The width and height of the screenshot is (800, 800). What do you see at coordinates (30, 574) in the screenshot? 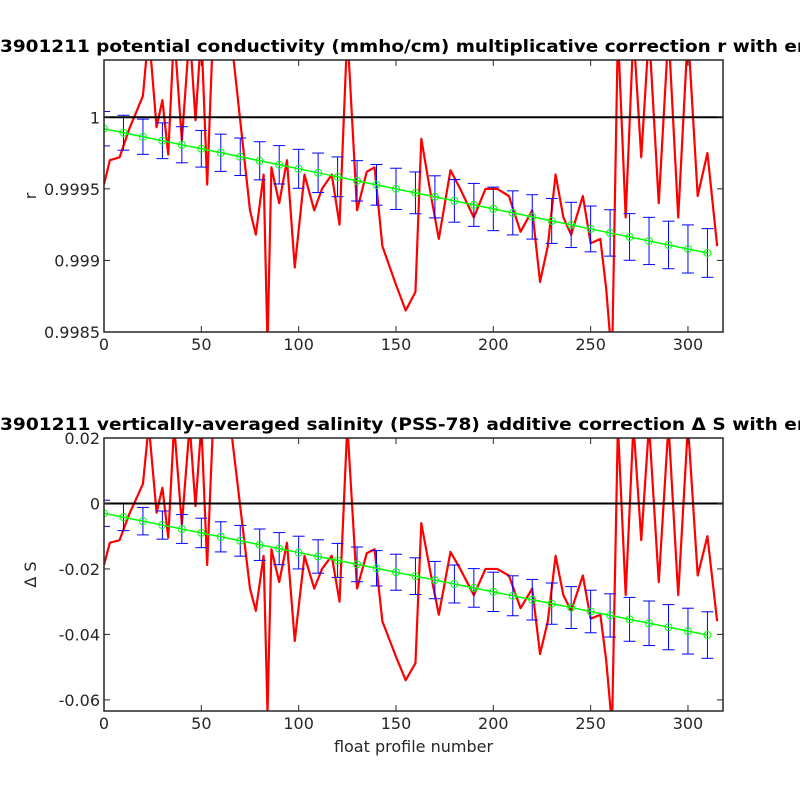
I see `y-axis-label: Δ S` at bounding box center [30, 574].